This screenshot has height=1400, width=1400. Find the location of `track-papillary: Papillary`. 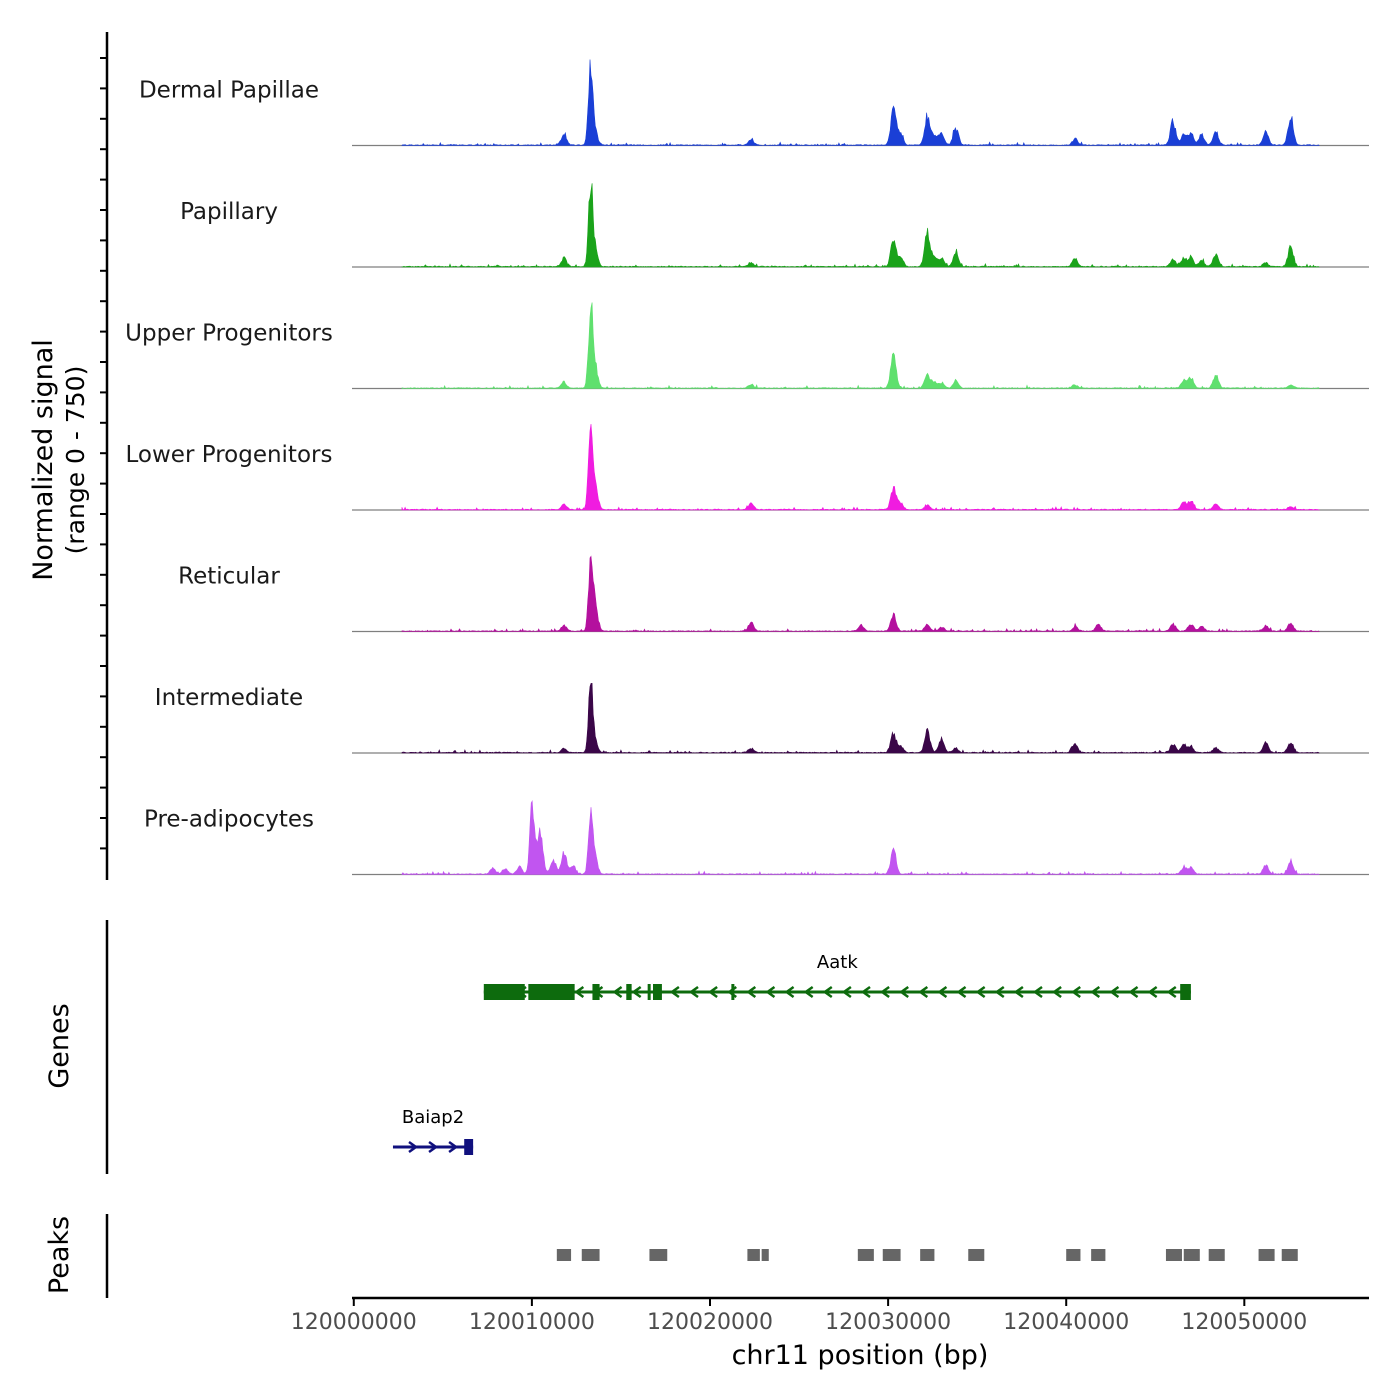

track-papillary: Papillary is located at coordinates (774, 225).